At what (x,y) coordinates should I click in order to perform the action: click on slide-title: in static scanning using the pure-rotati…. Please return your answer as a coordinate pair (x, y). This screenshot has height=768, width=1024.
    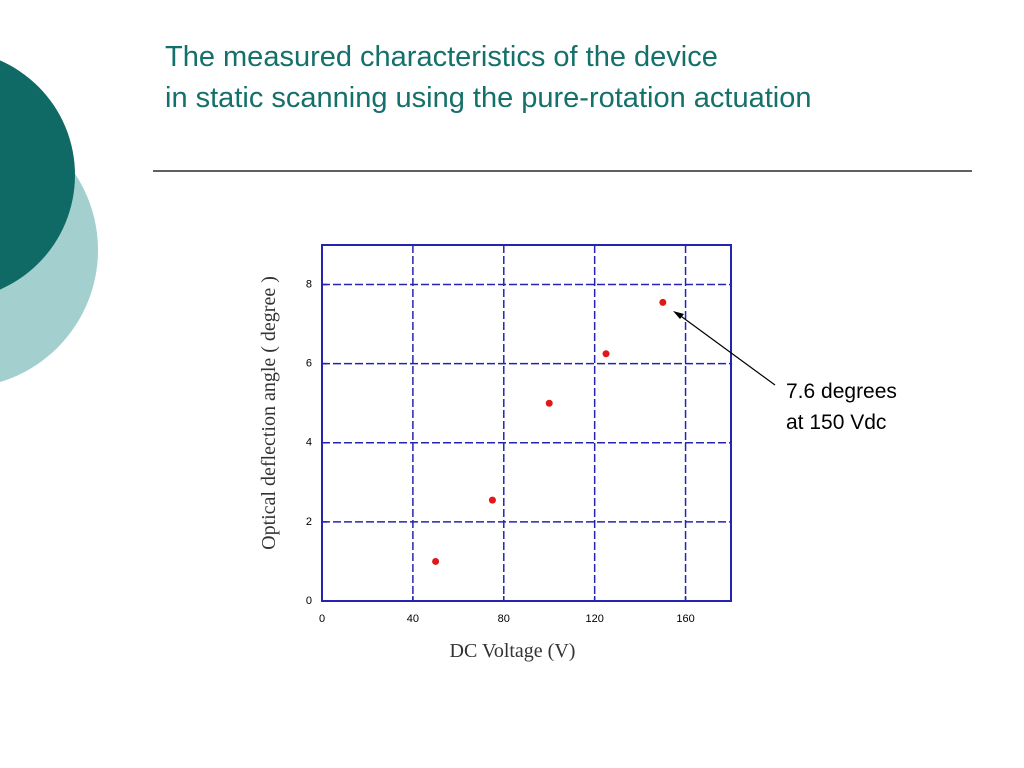
    Looking at the image, I should click on (488, 98).